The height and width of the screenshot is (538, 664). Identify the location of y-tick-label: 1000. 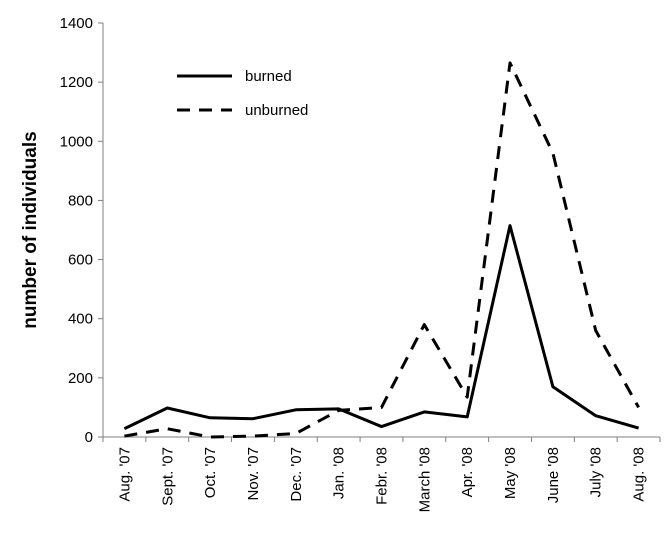
(76, 141).